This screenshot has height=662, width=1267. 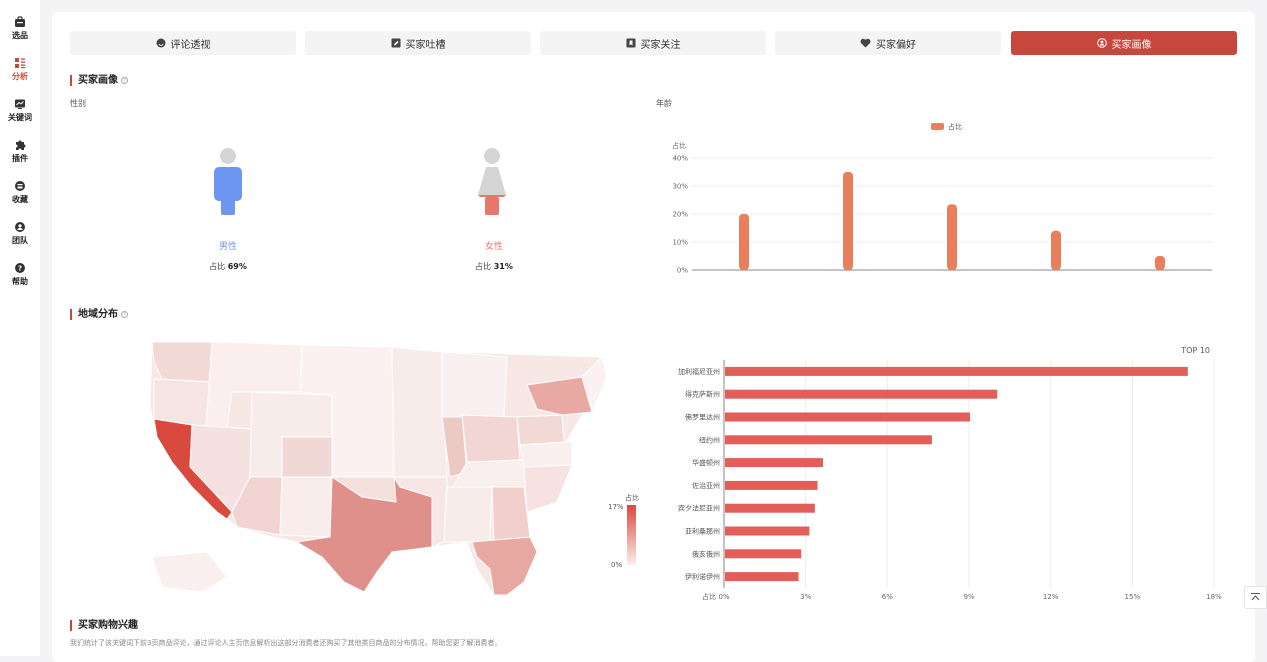 What do you see at coordinates (702, 531) in the screenshot?
I see `y-tick-label: 亚利桑那州` at bounding box center [702, 531].